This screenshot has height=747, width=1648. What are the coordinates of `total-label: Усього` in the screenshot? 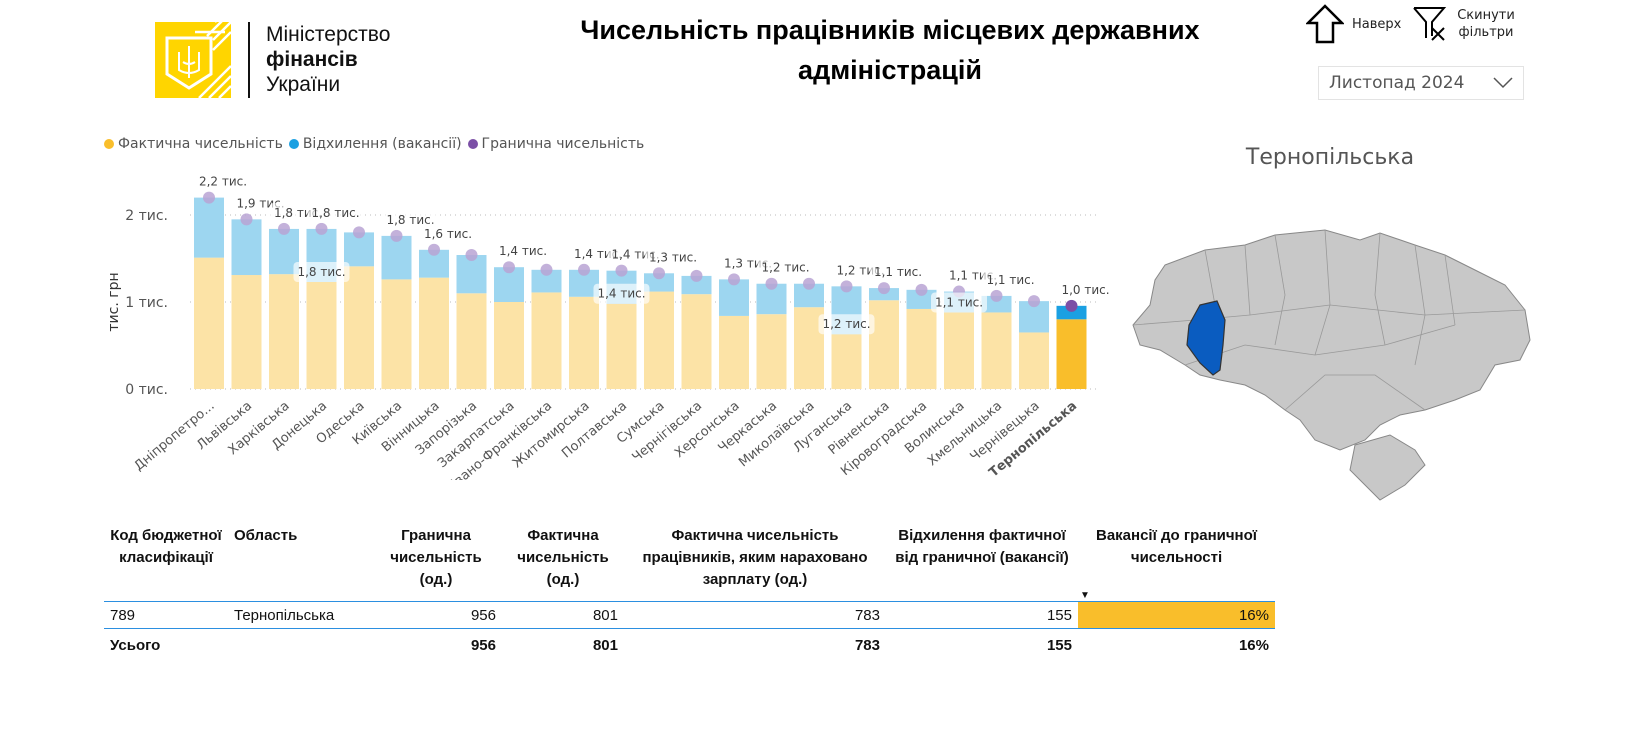 It's located at (135, 645).